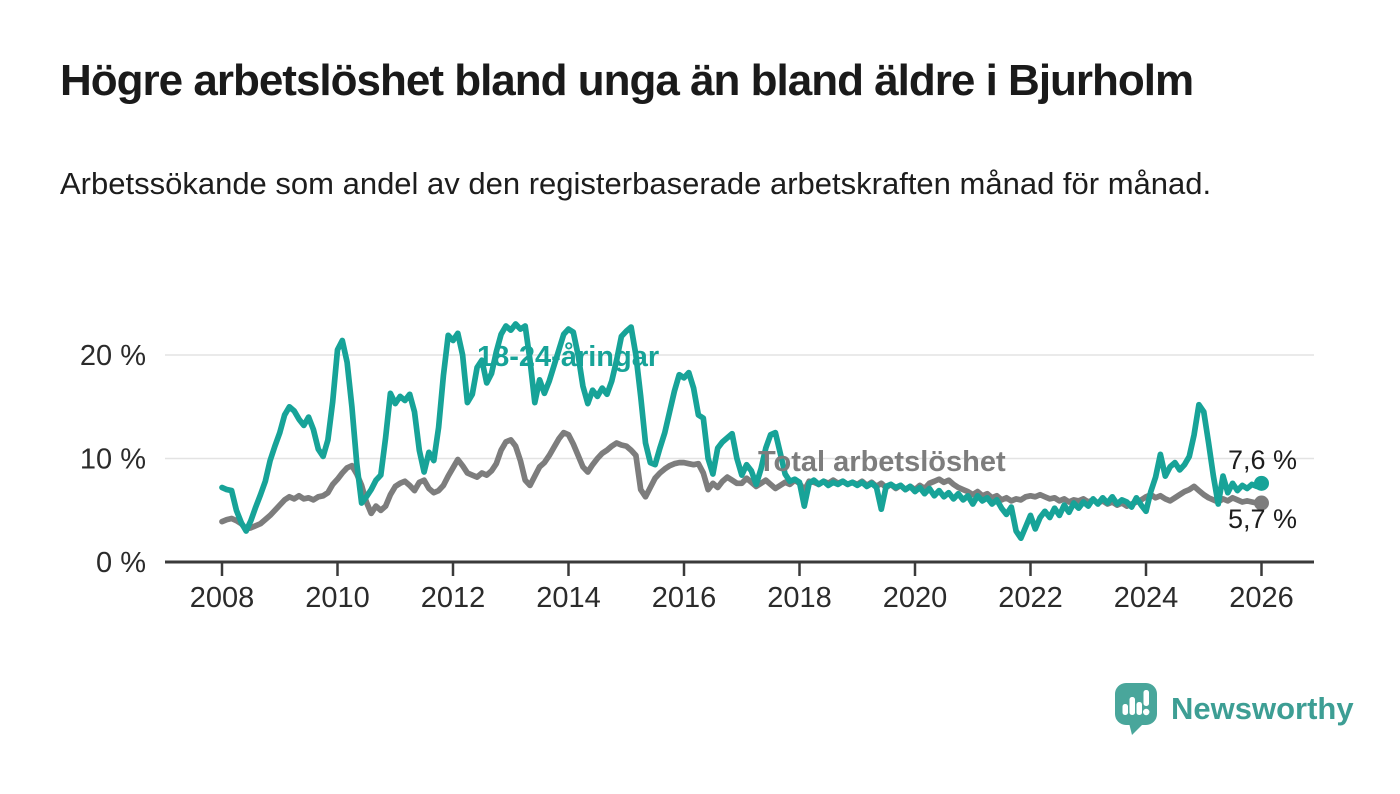 This screenshot has width=1400, height=794. Describe the element at coordinates (113, 356) in the screenshot. I see `y-axis-label: 20 %` at that location.